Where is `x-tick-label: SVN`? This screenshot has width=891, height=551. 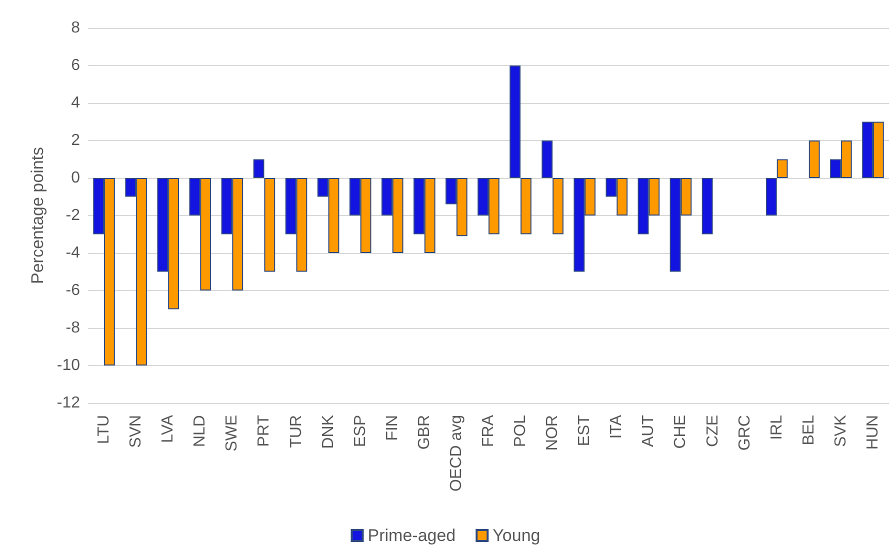 x-tick-label: SVN is located at coordinates (136, 431).